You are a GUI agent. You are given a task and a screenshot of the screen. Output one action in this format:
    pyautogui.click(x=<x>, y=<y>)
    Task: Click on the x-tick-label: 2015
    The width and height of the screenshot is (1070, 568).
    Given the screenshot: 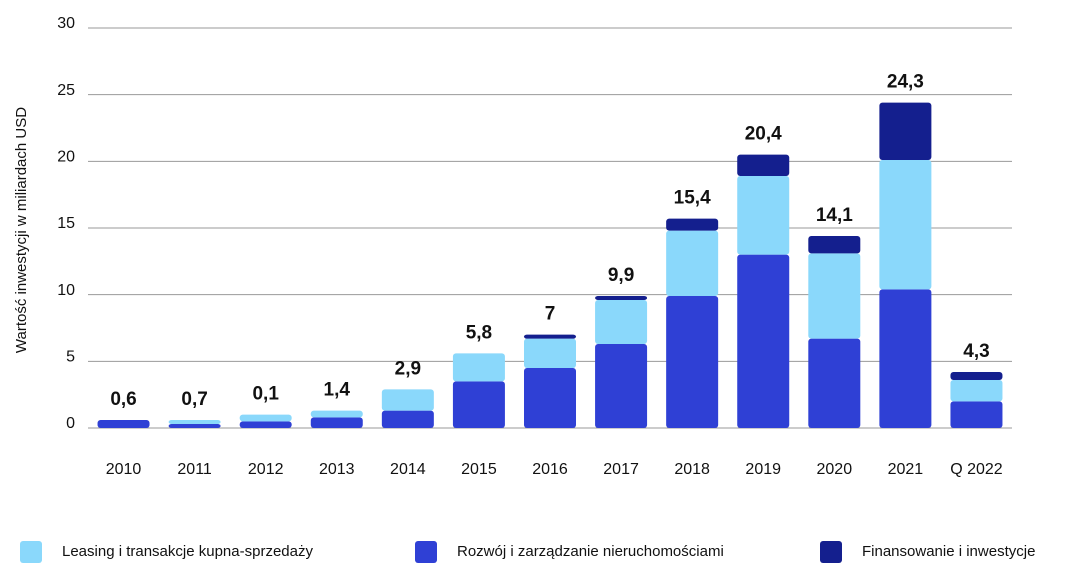 What is the action you would take?
    pyautogui.click(x=479, y=469)
    